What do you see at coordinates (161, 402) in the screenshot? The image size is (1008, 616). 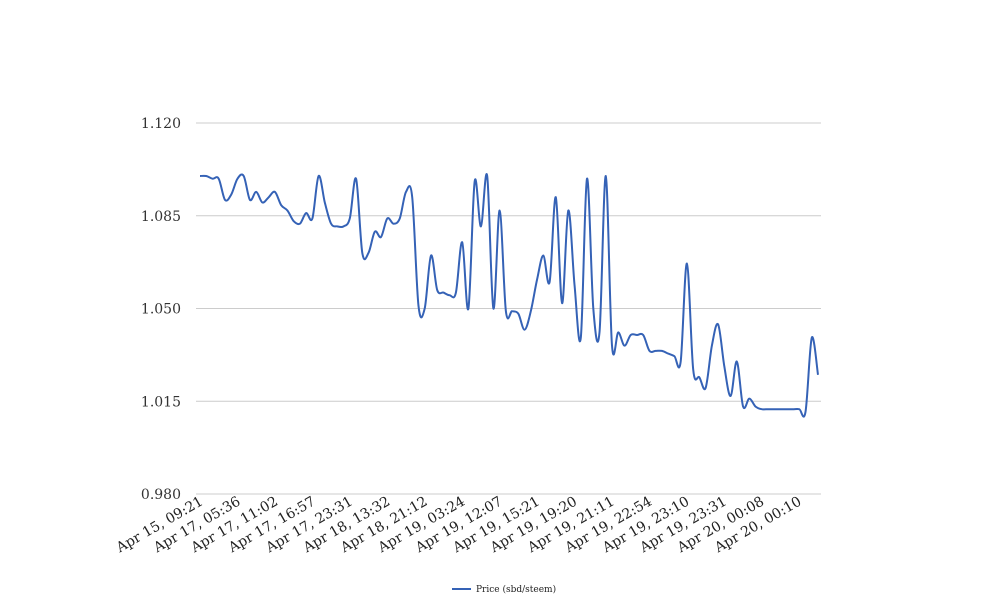 I see `y-tick-label: 1.015` at bounding box center [161, 402].